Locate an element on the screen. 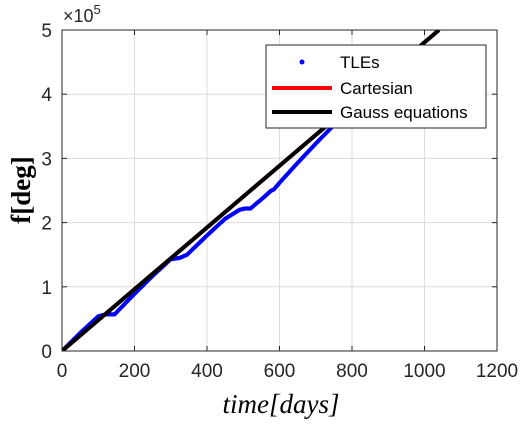 This screenshot has height=426, width=527. x-tick-label: 1000 is located at coordinates (424, 371).